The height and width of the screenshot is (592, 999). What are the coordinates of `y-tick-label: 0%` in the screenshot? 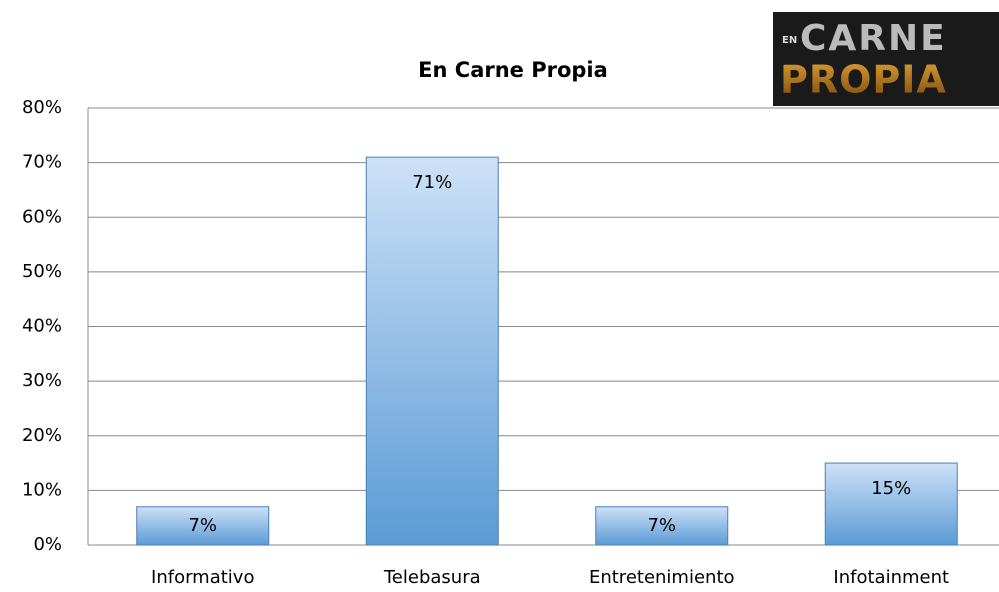 It's located at (47, 544).